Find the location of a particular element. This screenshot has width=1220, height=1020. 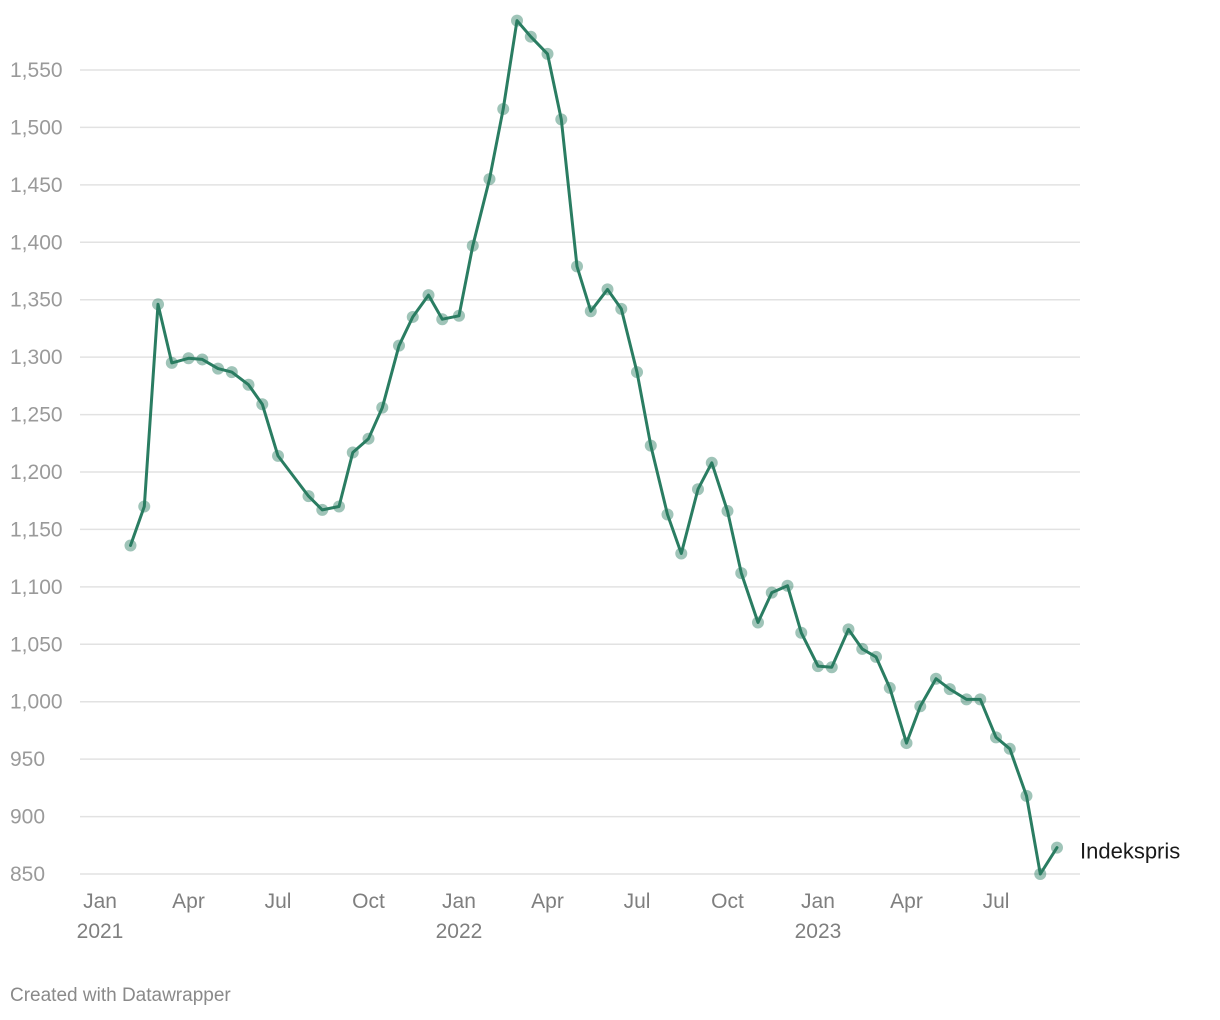

y-tick-label: 1,100 is located at coordinates (36, 587).